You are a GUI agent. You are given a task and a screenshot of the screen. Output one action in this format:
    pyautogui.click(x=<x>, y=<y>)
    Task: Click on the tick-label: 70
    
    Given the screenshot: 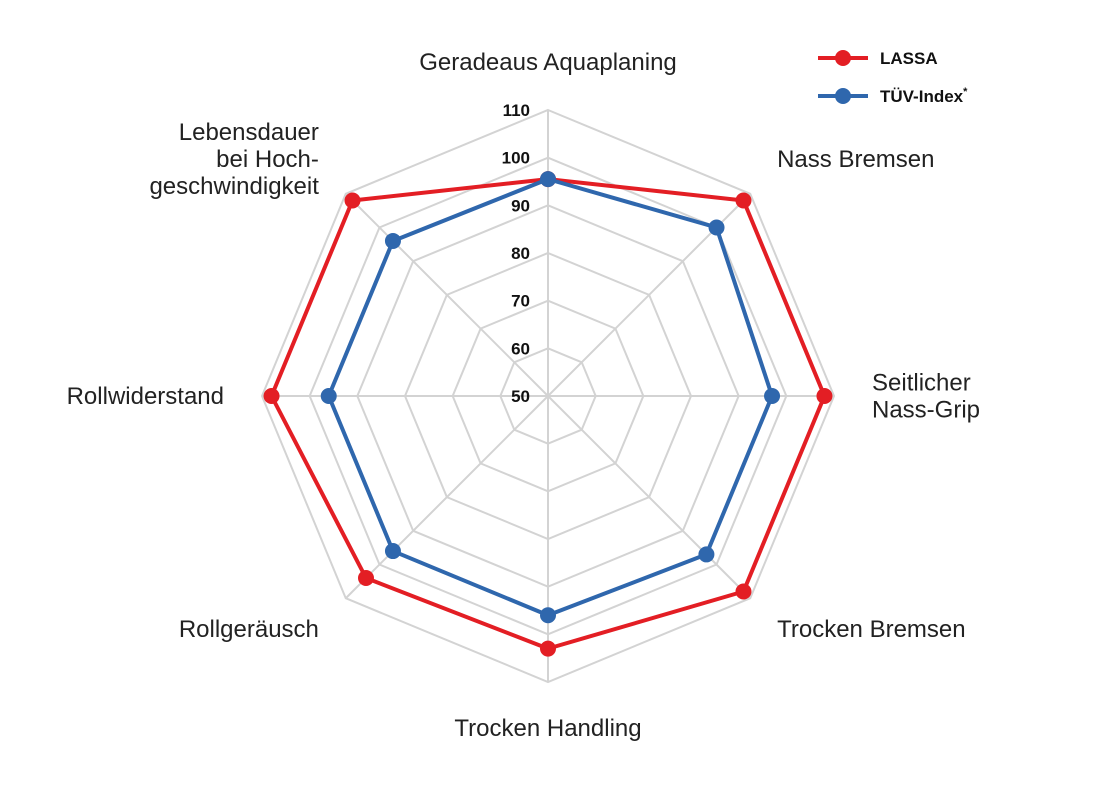 What is the action you would take?
    pyautogui.click(x=520, y=301)
    